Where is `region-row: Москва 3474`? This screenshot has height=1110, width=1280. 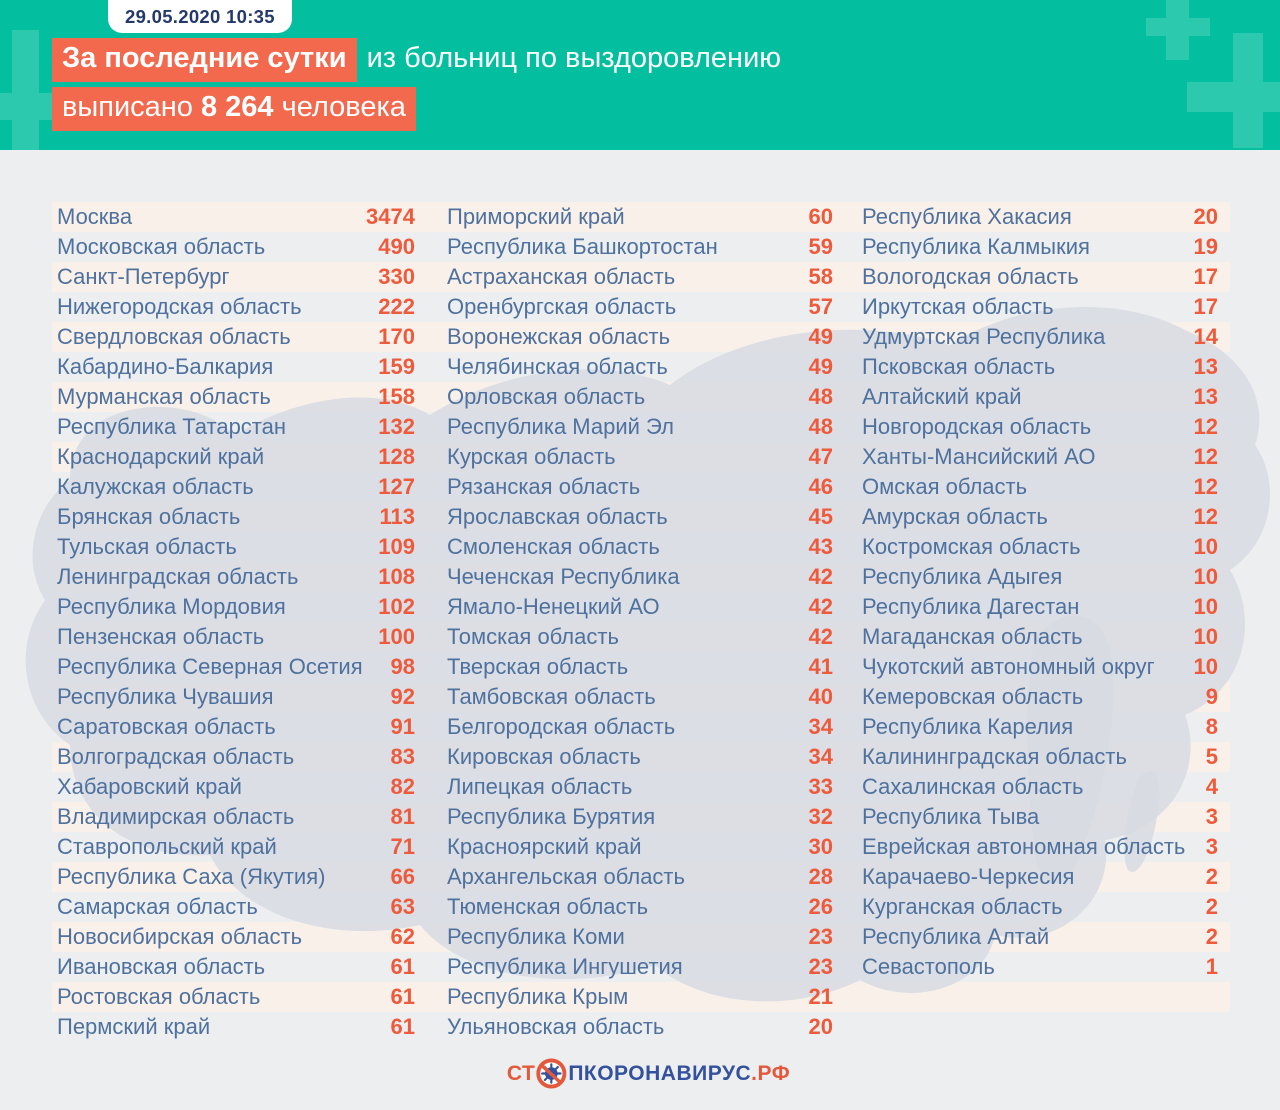
region-row: Москва 3474 is located at coordinates (236, 217).